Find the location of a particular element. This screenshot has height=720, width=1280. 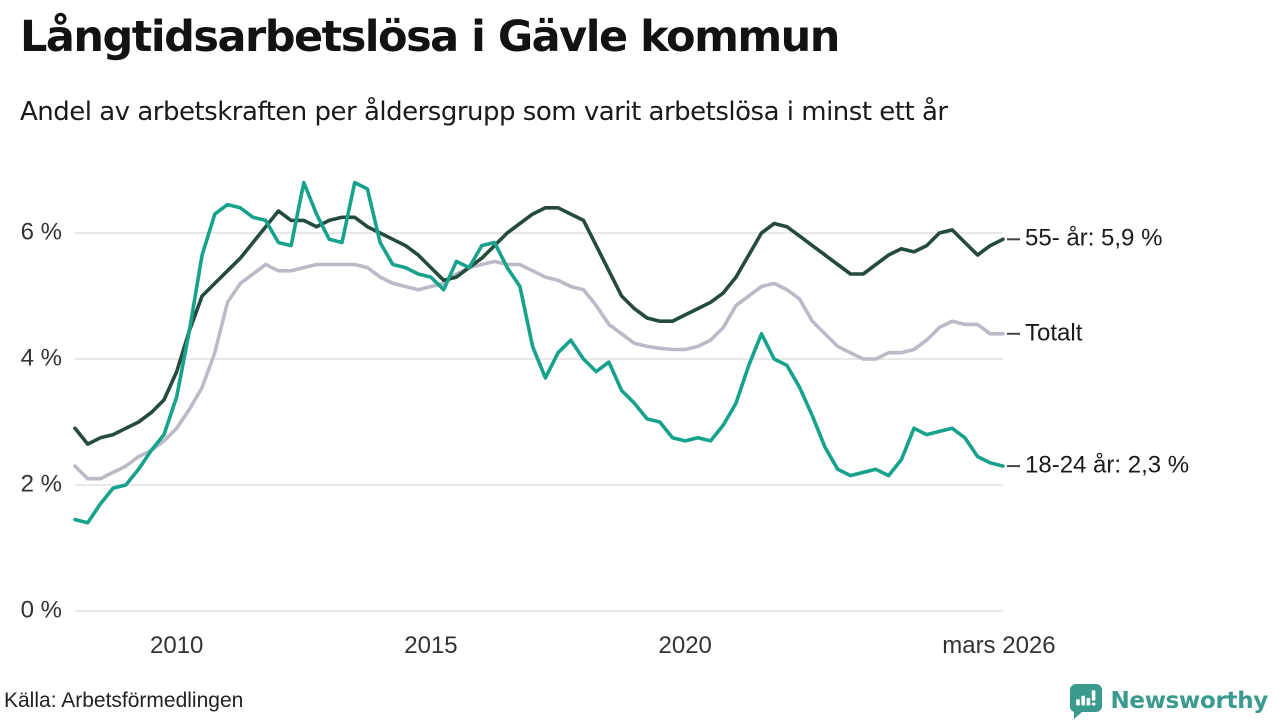

y-tick-label: 6 % is located at coordinates (41, 232).